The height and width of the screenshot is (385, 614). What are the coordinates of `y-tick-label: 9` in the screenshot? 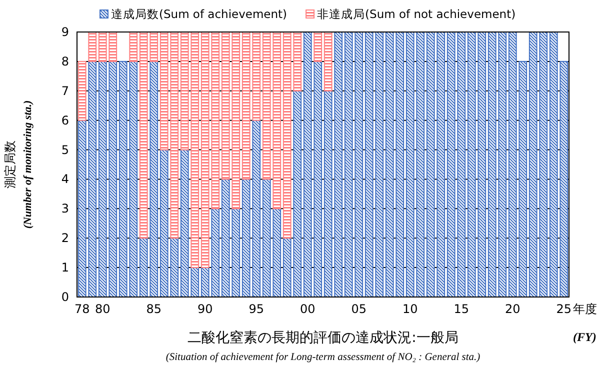 It's located at (65, 32).